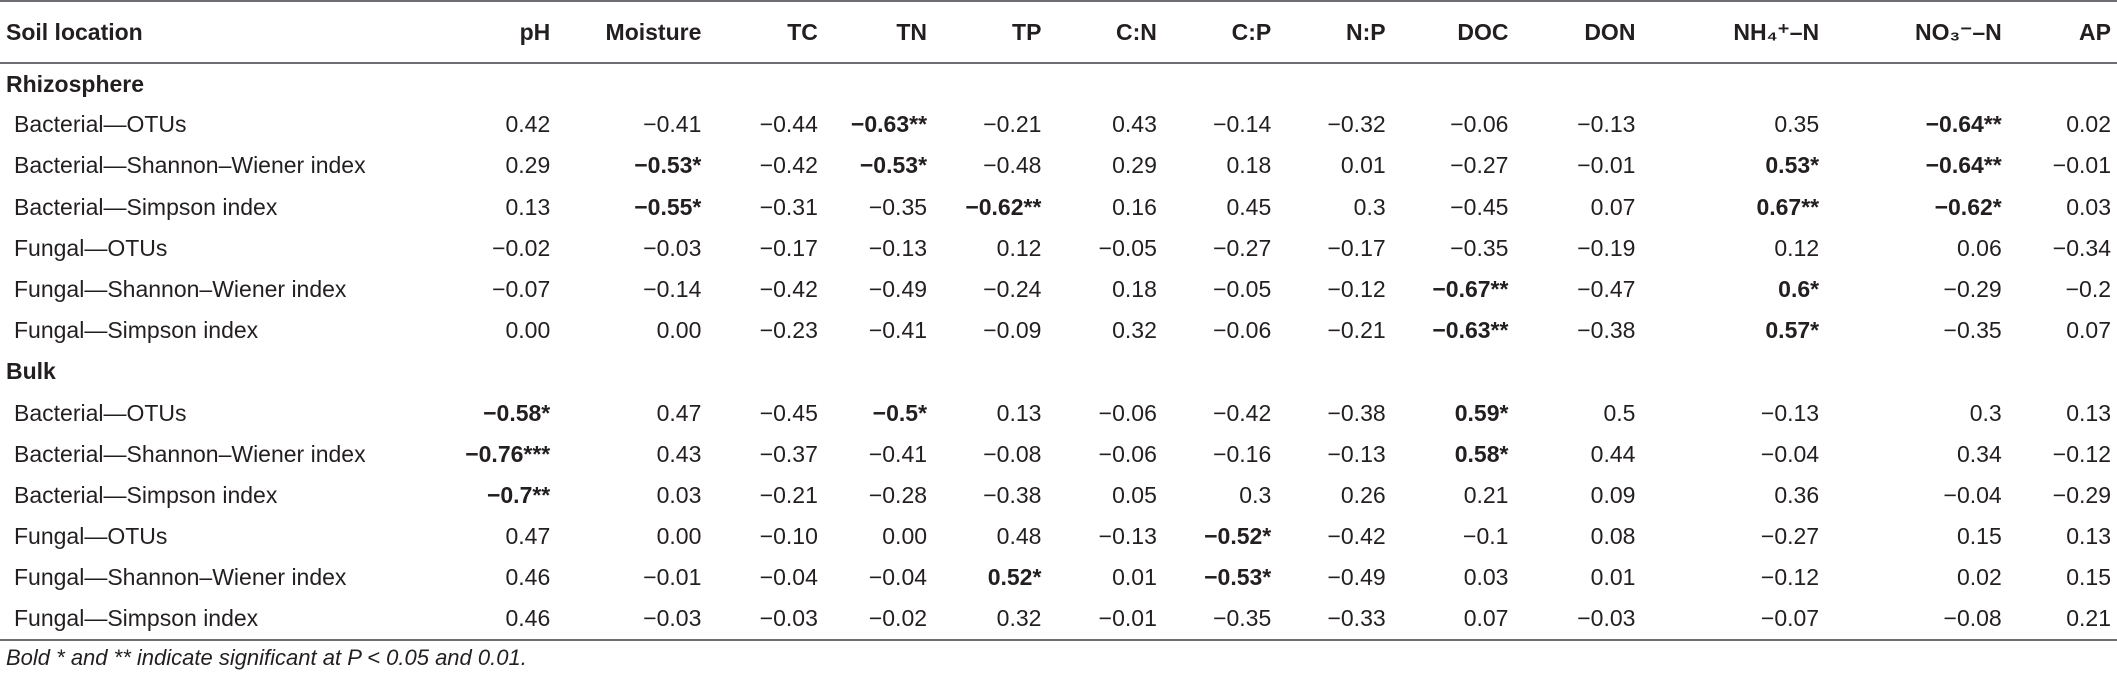 This screenshot has height=687, width=2117. What do you see at coordinates (91, 247) in the screenshot?
I see `row-label: Fungal—OTUs` at bounding box center [91, 247].